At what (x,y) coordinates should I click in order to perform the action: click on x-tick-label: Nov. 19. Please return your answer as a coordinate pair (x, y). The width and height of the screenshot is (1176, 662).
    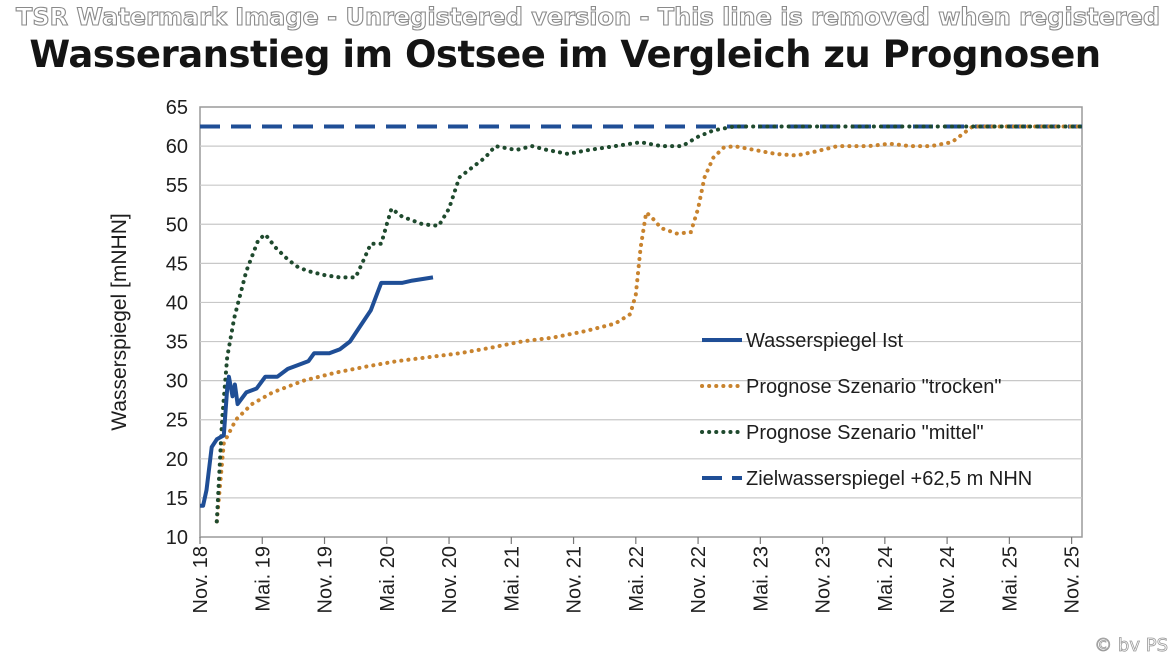
    Looking at the image, I should click on (326, 579).